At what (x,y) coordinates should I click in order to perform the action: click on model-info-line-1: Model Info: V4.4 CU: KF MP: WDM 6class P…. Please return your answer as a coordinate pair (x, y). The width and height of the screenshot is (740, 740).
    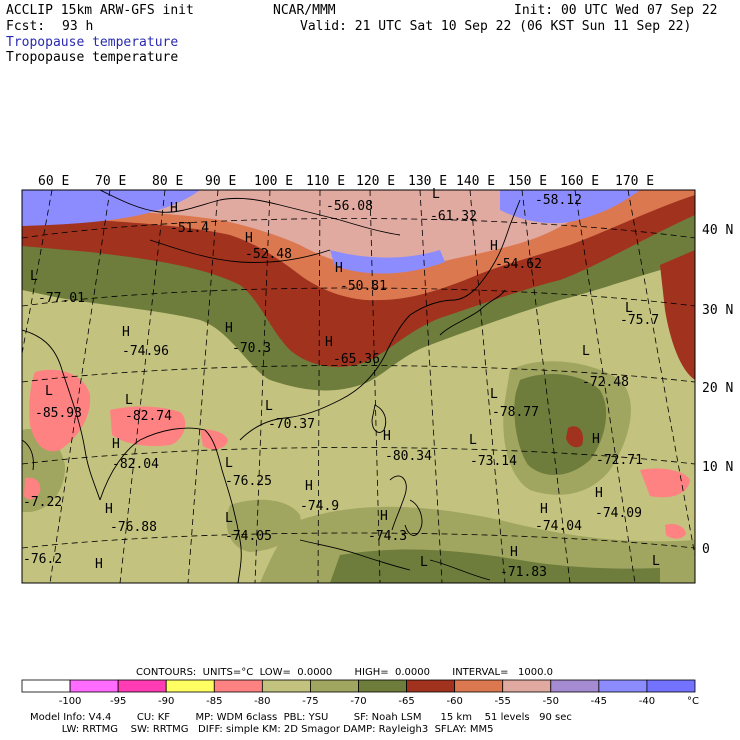
    Looking at the image, I should click on (301, 717).